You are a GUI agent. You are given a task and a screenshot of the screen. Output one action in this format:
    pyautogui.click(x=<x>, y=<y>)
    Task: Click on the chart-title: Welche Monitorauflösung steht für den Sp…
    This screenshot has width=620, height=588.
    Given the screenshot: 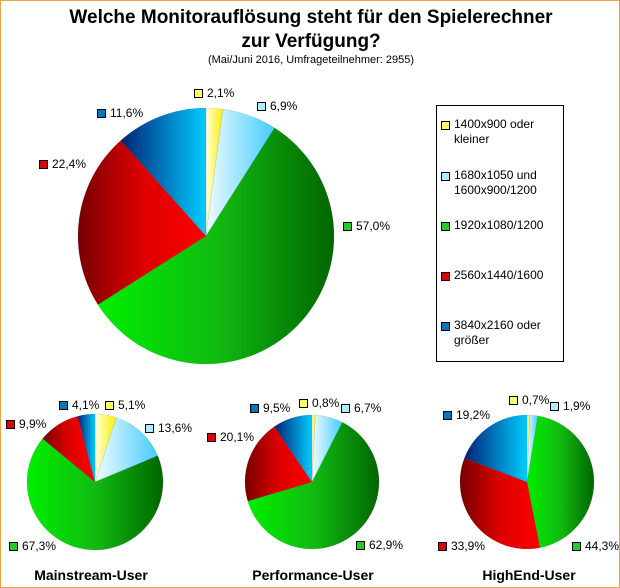 What is the action you would take?
    pyautogui.click(x=311, y=17)
    